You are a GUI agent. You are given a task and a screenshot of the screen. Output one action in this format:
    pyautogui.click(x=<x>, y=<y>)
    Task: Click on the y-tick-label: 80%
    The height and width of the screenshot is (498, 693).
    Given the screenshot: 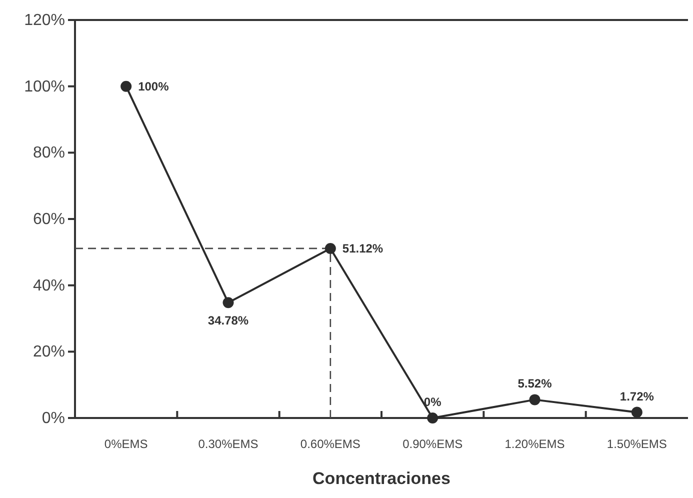 What is the action you would take?
    pyautogui.click(x=48, y=153)
    